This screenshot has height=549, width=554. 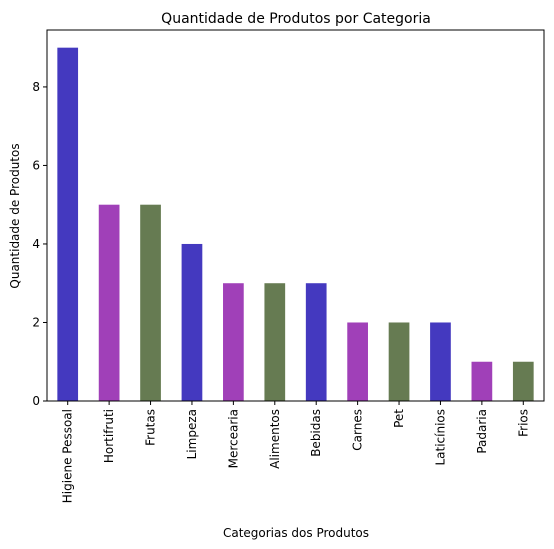 What do you see at coordinates (36, 322) in the screenshot?
I see `y-tick-label: 2` at bounding box center [36, 322].